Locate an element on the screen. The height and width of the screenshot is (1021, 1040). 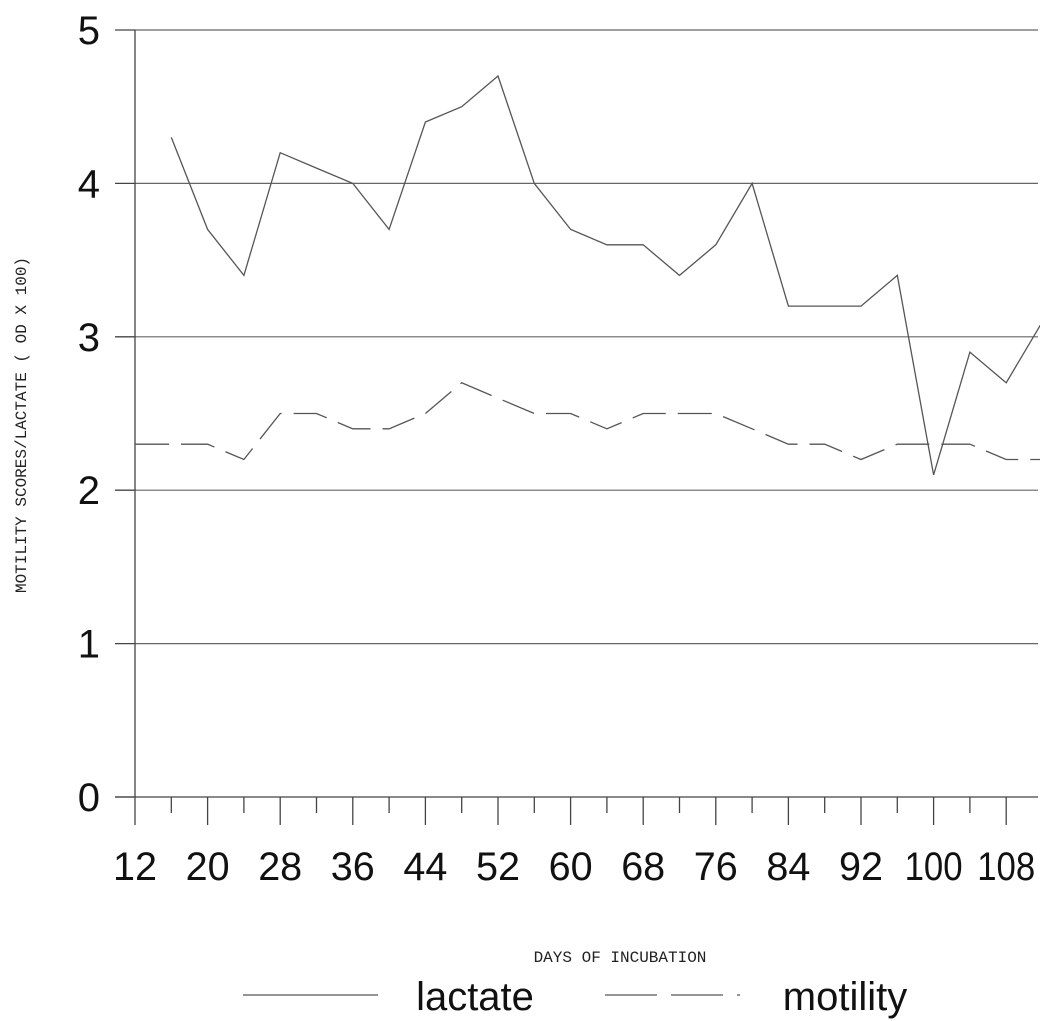
legend-label-motility: motility is located at coordinates (845, 997).